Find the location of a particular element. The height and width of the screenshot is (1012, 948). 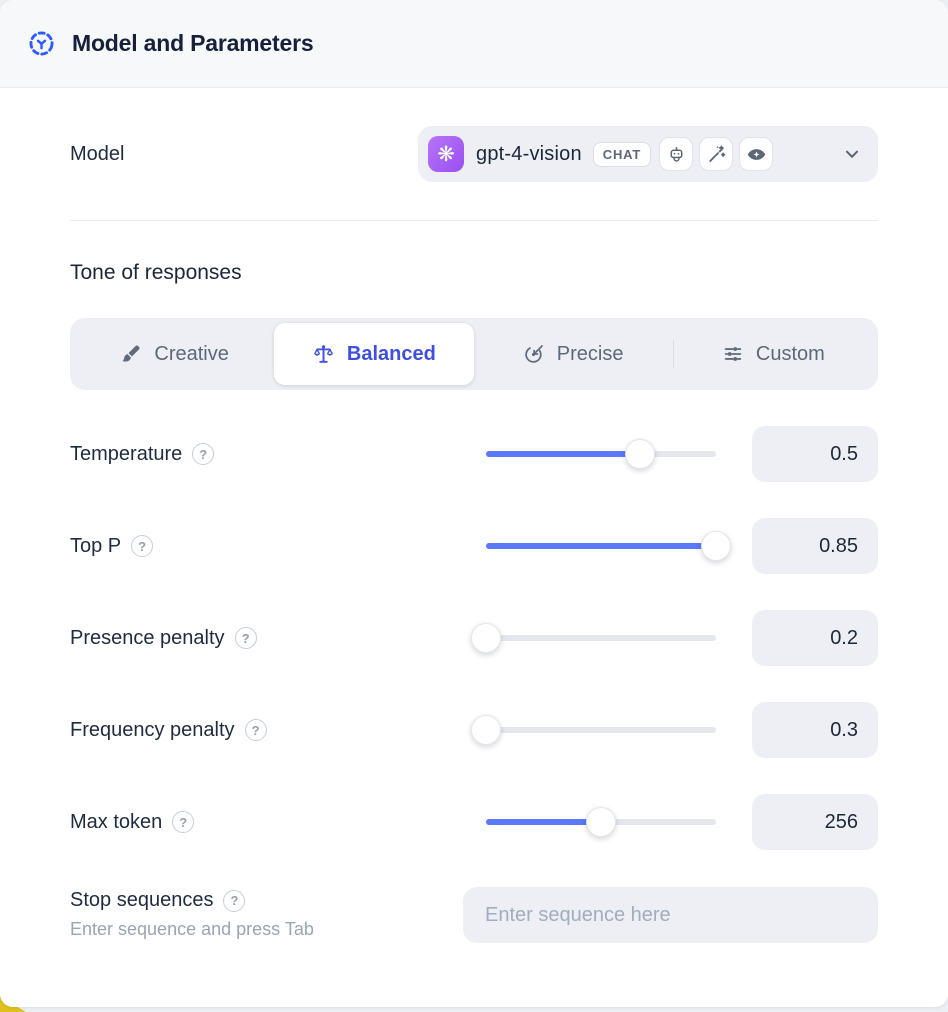

tone-option-precise: Precise is located at coordinates (573, 354).